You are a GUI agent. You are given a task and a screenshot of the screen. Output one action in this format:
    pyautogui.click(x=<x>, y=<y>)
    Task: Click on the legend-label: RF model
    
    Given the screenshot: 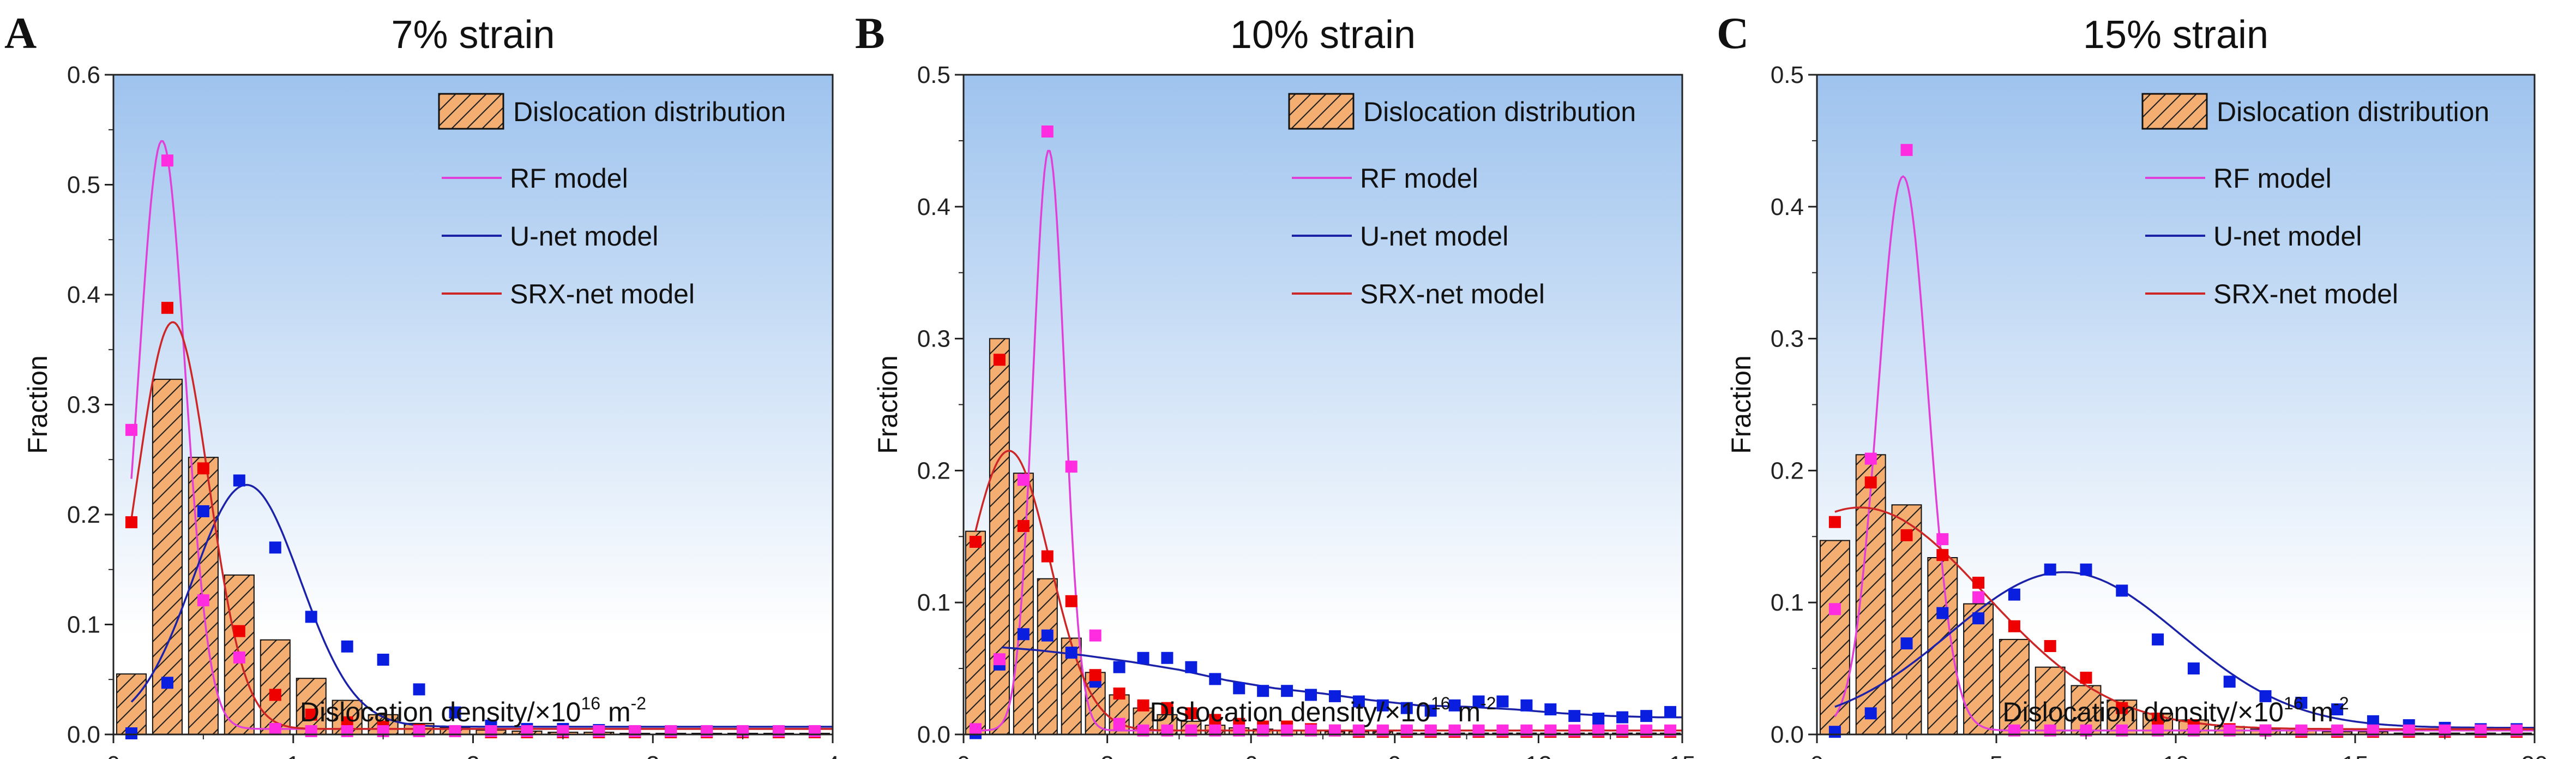 What is the action you would take?
    pyautogui.click(x=1419, y=179)
    